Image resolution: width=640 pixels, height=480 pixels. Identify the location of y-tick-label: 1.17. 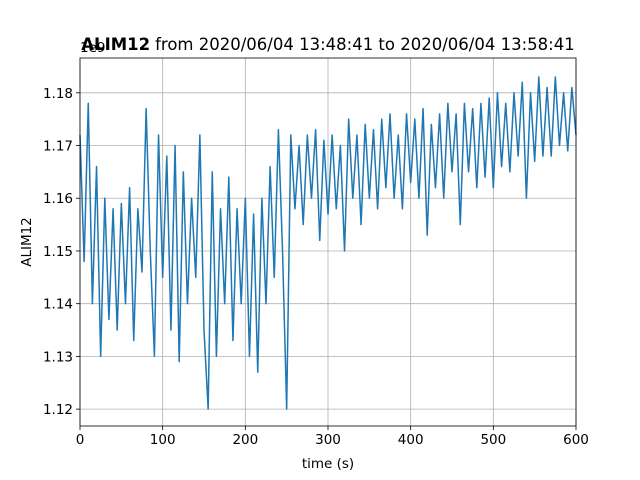
(58, 147).